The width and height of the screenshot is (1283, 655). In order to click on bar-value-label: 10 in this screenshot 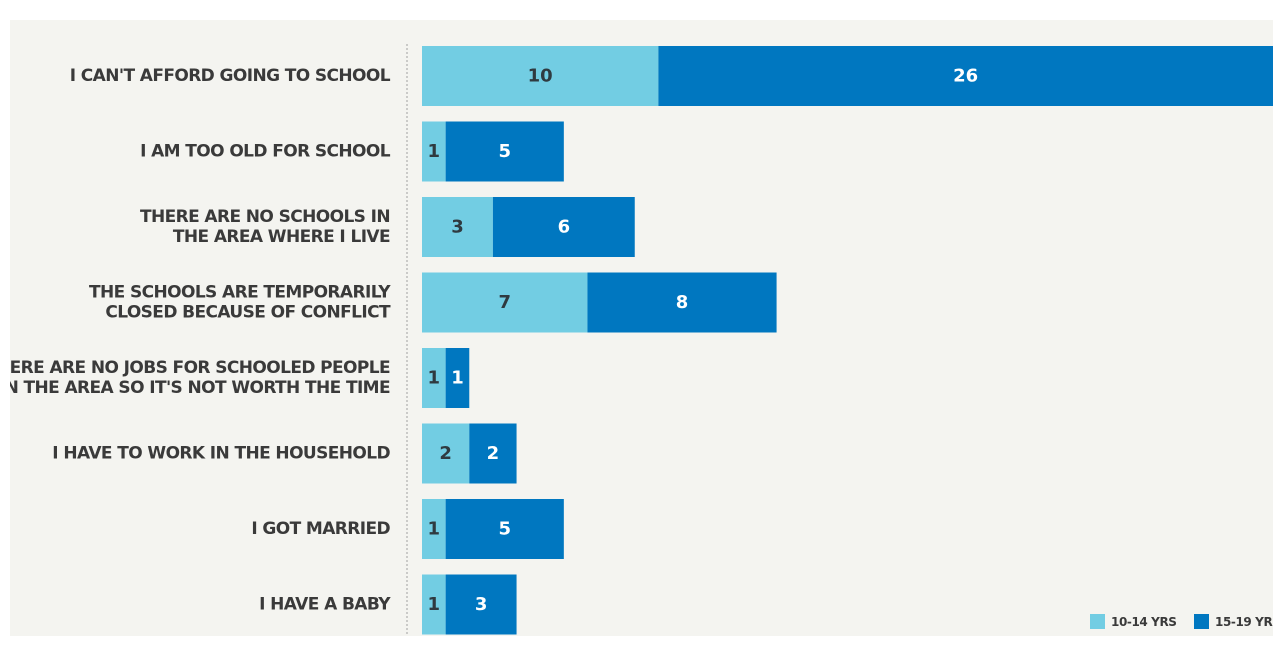, I will do `click(540, 76)`.